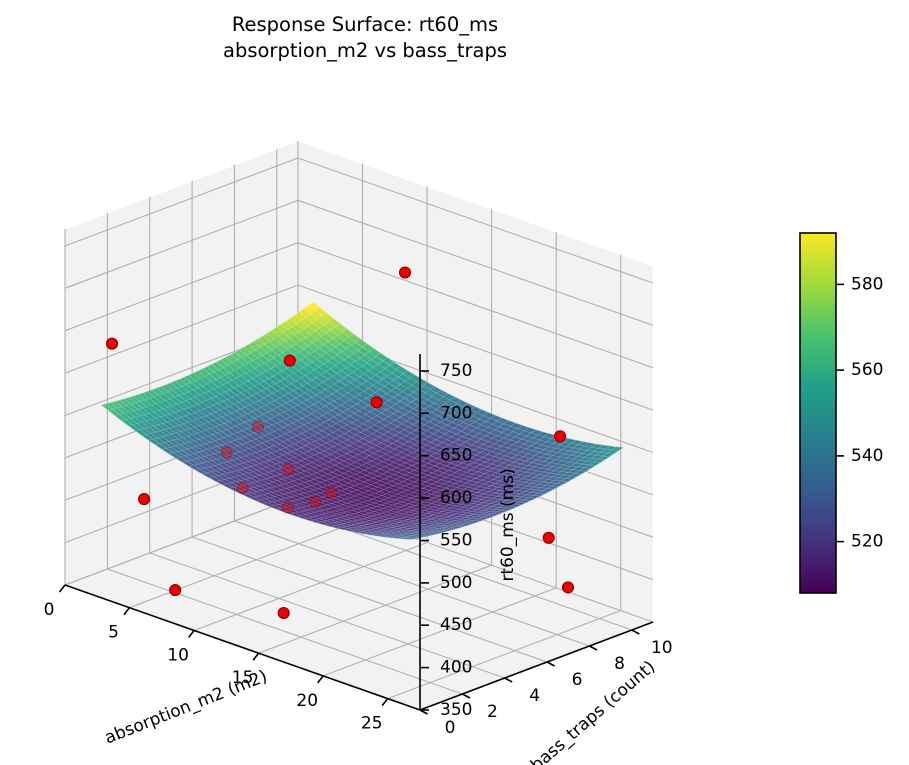  Describe the element at coordinates (841, 413) in the screenshot. I see `colorbar: 520 540 560 580` at that location.